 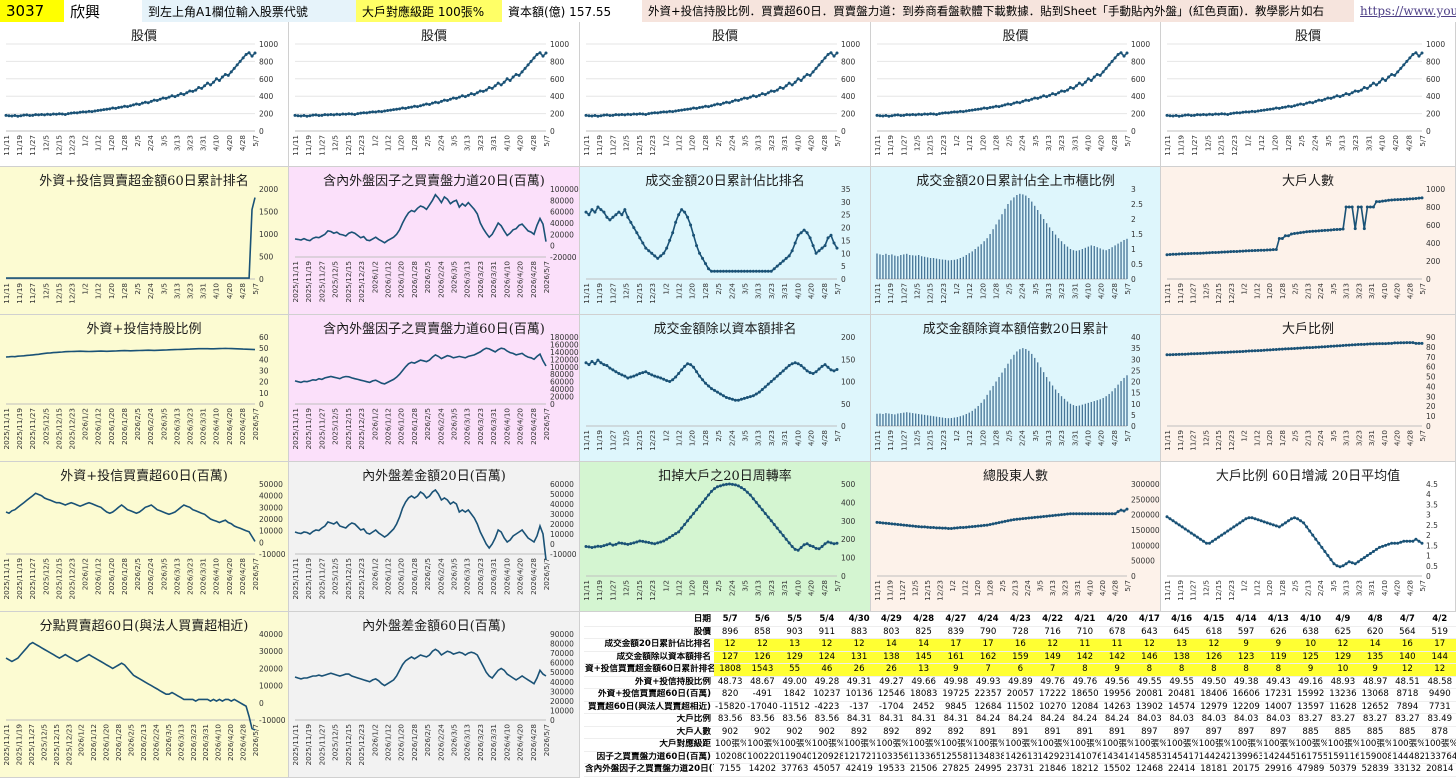 What do you see at coordinates (124, 143) in the screenshot?
I see `x-tick-label: 1/28` at bounding box center [124, 143].